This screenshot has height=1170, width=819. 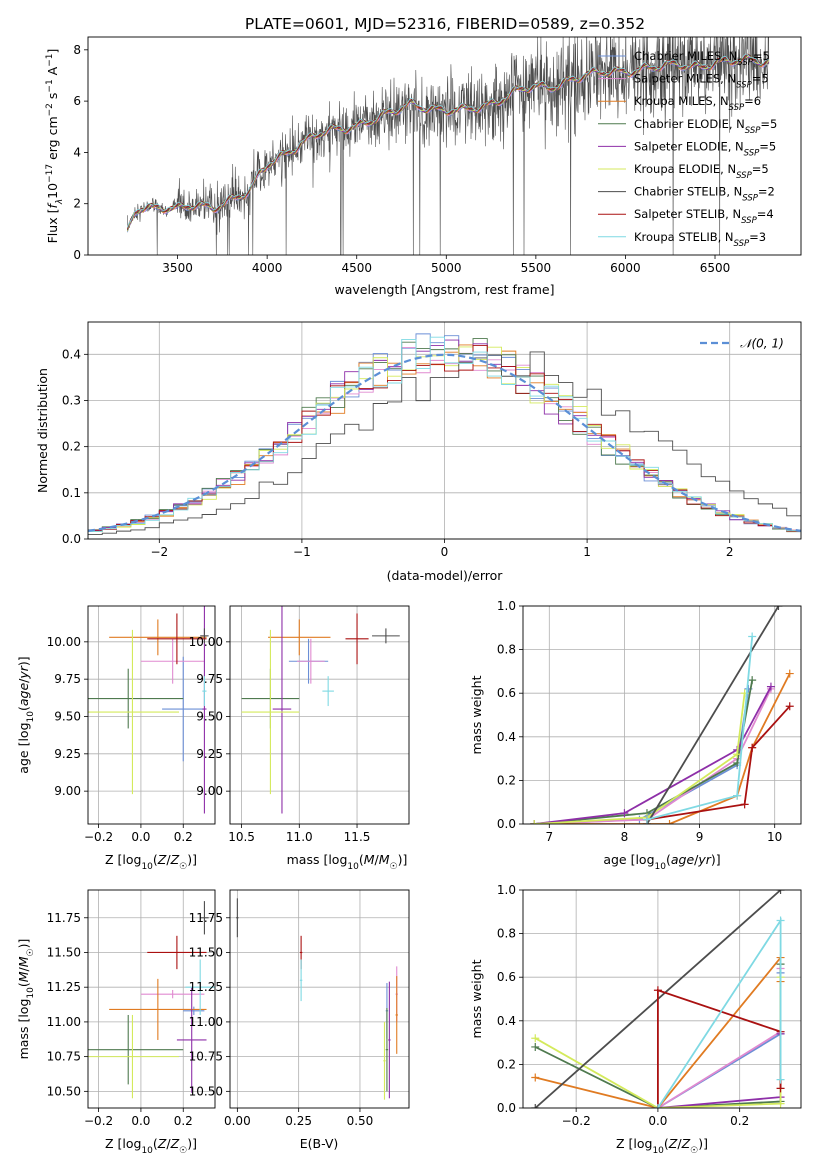 What do you see at coordinates (700, 239) in the screenshot?
I see `legend-label: Kroupa STELIB, NSSP=3` at bounding box center [700, 239].